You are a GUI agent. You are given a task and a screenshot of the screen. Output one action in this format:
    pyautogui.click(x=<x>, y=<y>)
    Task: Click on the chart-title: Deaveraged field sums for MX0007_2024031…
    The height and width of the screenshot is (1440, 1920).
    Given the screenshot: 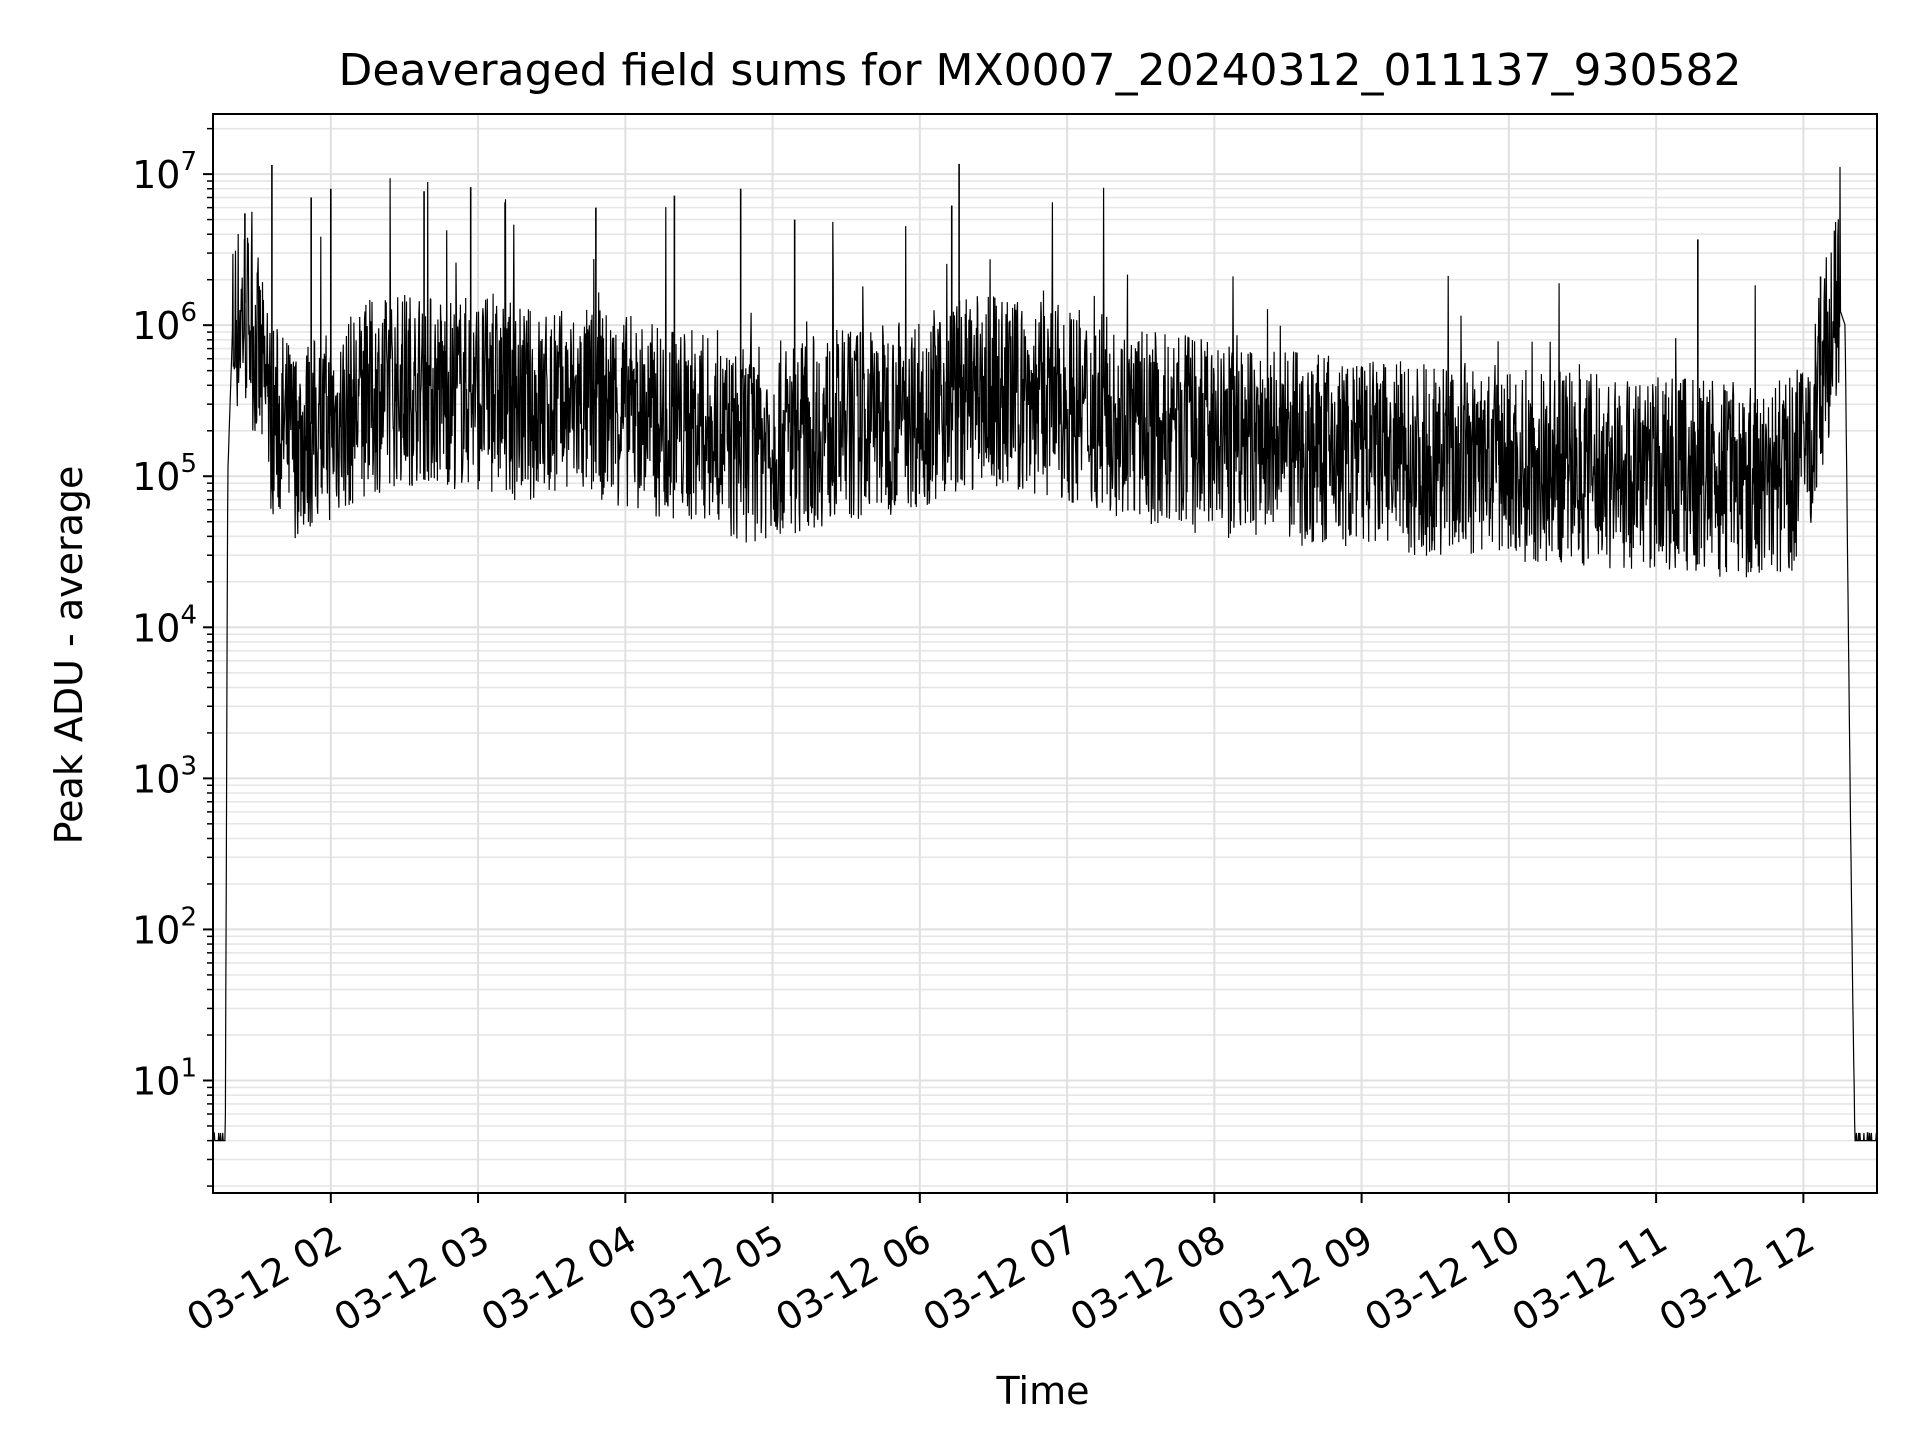 What is the action you would take?
    pyautogui.click(x=1040, y=70)
    